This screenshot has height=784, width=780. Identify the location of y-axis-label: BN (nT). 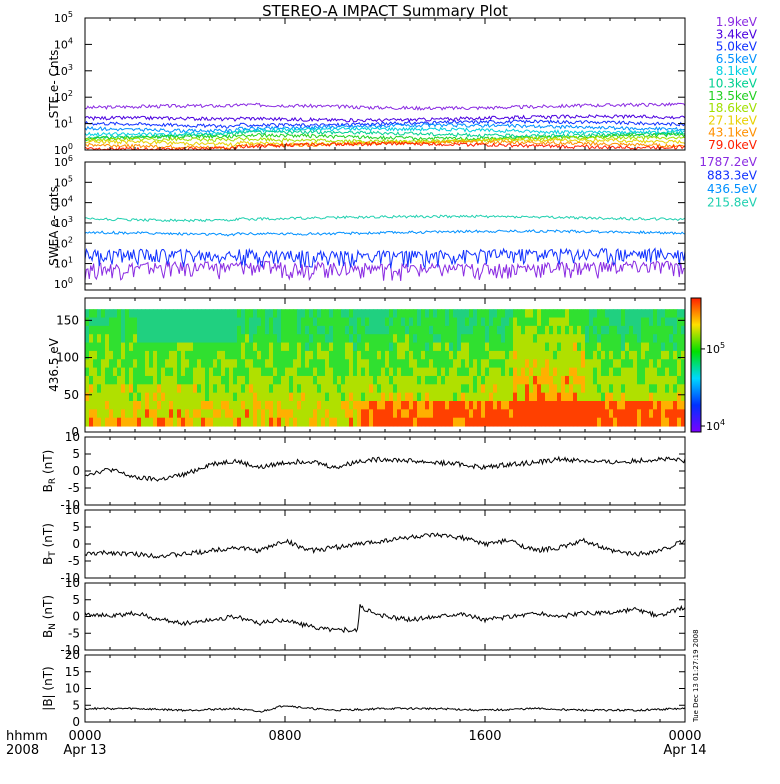
(49, 616).